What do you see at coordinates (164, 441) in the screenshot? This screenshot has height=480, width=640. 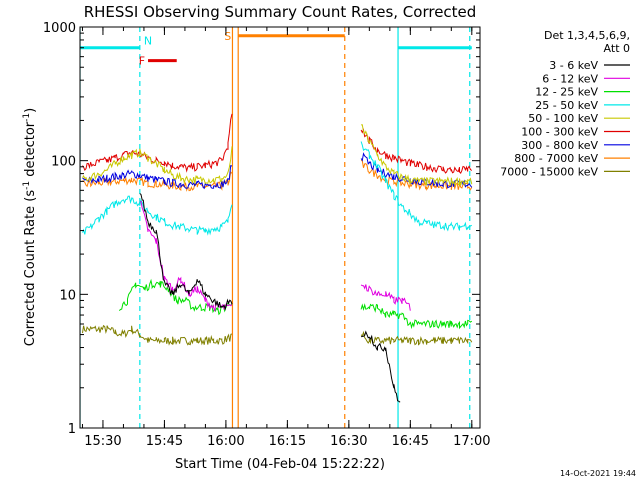 I see `x-tick-label: 15:45` at bounding box center [164, 441].